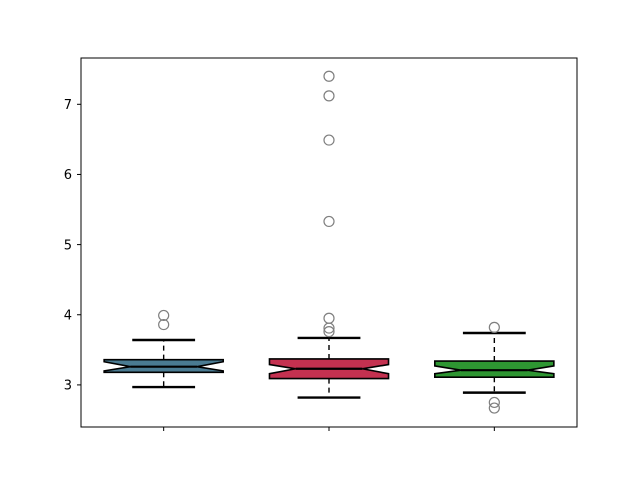 The image size is (640, 480). Describe the element at coordinates (68, 386) in the screenshot. I see `y-tick-label: 3` at that location.